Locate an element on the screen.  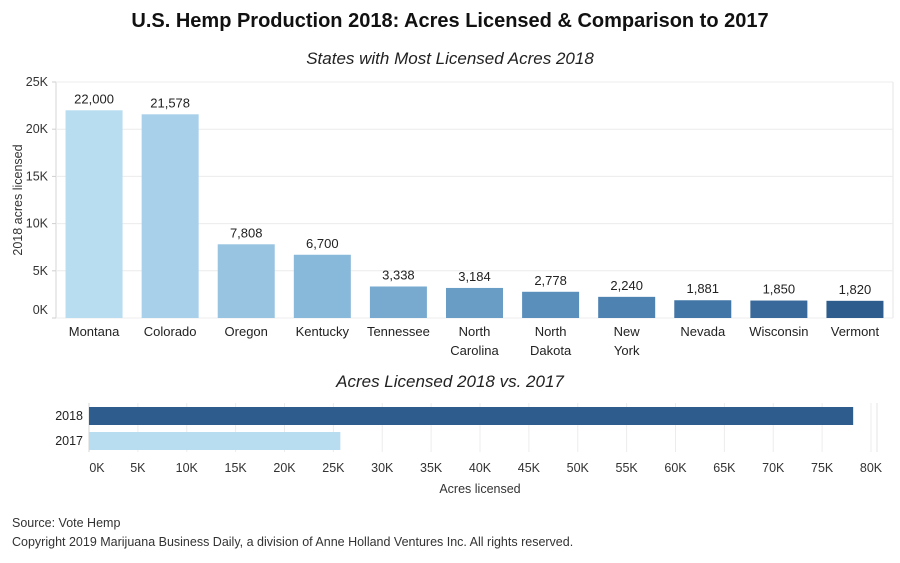
bar-nevada is located at coordinates (703, 309).